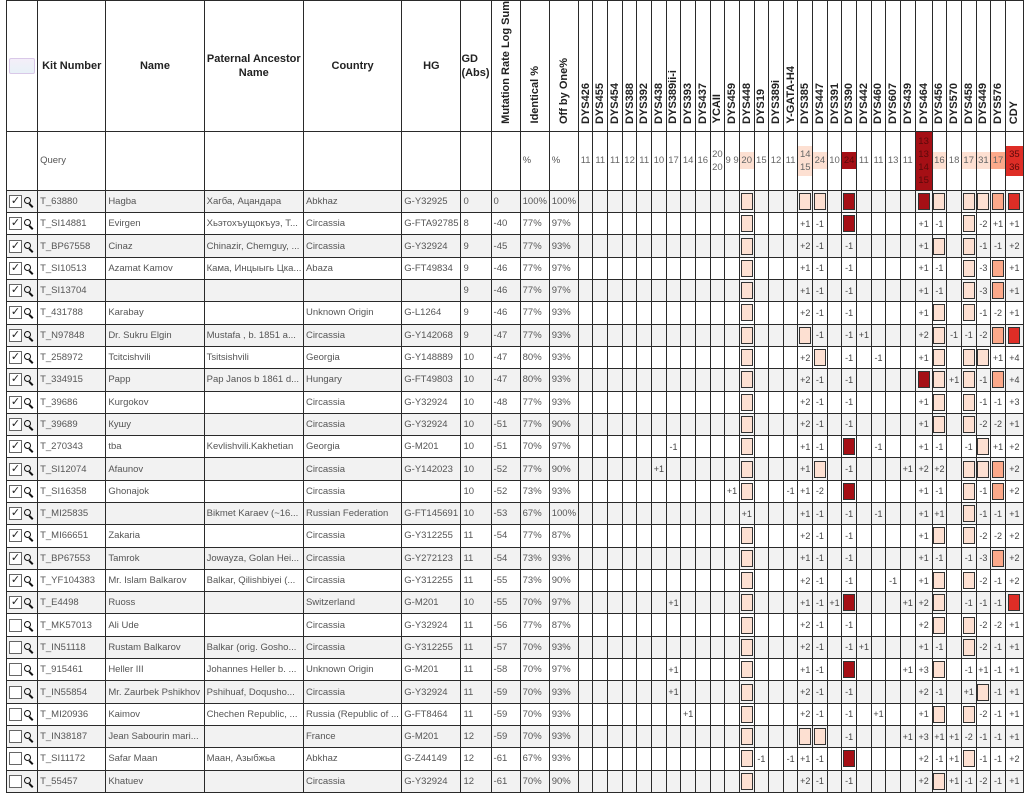 This screenshot has height=793, width=1024. Describe the element at coordinates (1014, 268) in the screenshot. I see `marker-diff-cell: +1` at that location.